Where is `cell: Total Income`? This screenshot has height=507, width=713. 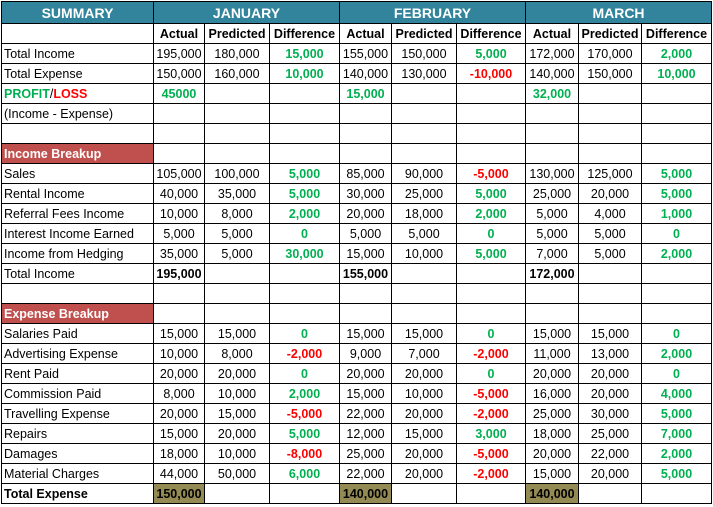
cell: Total Income is located at coordinates (77, 53).